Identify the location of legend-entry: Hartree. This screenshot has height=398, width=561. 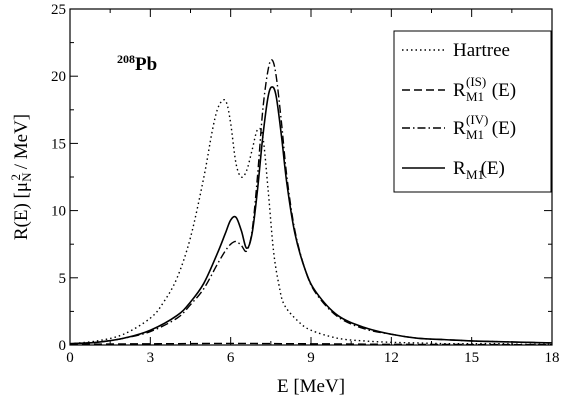
(481, 50).